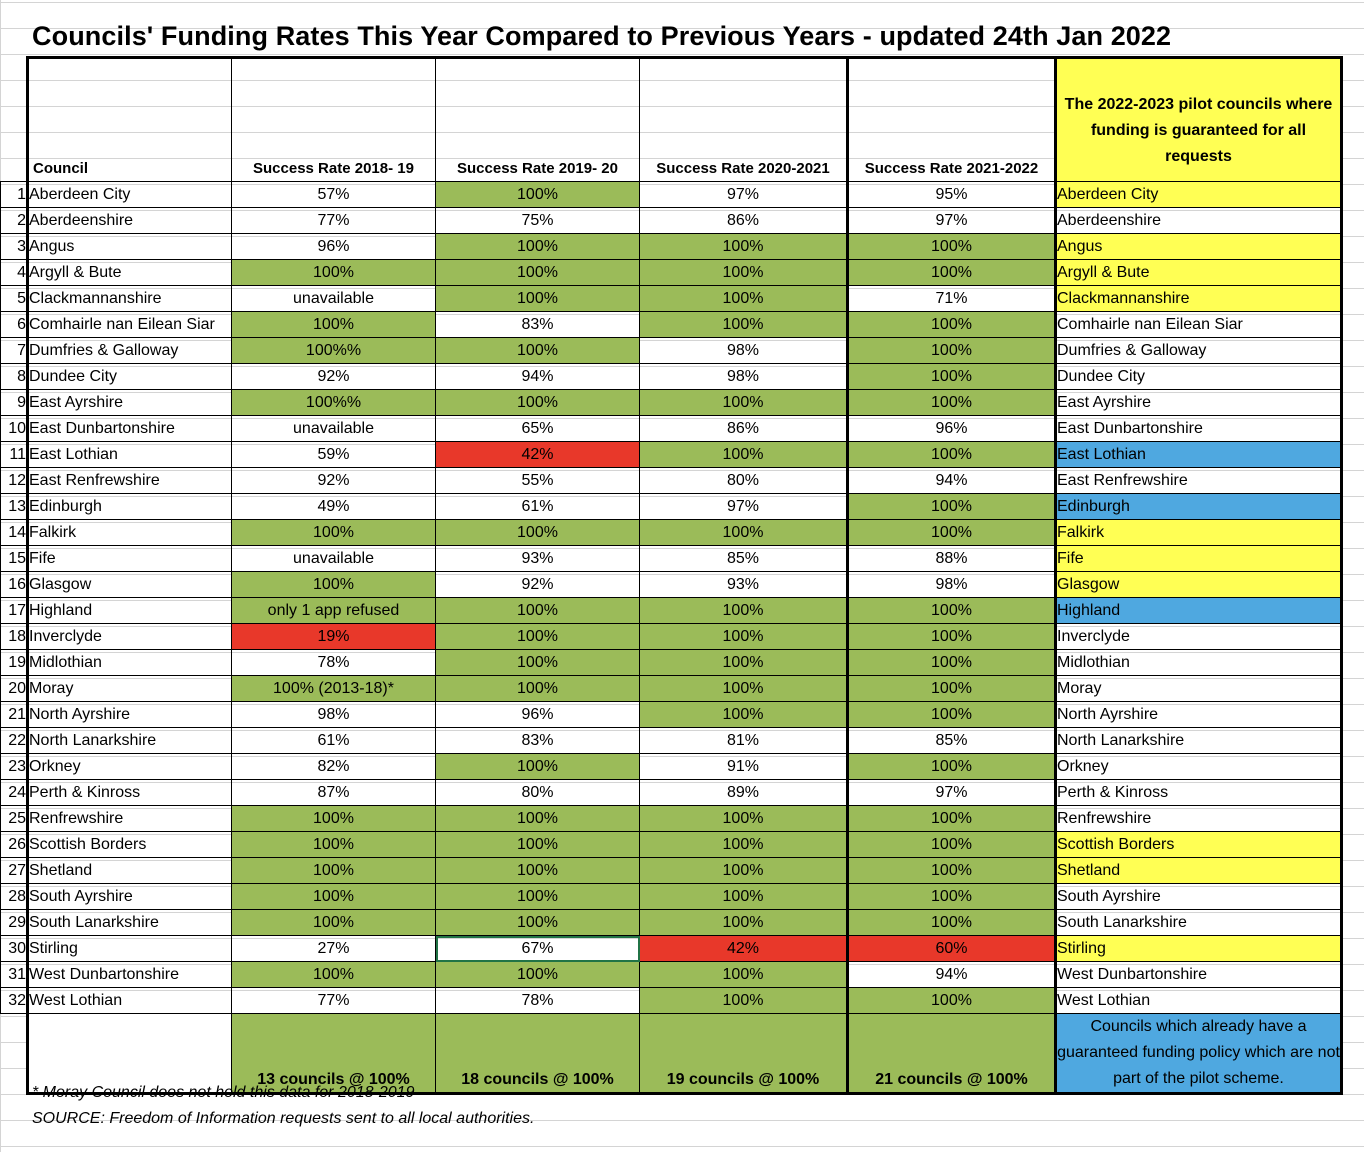 This screenshot has height=1152, width=1364. What do you see at coordinates (537, 220) in the screenshot?
I see `success-rate-cell: 75%` at bounding box center [537, 220].